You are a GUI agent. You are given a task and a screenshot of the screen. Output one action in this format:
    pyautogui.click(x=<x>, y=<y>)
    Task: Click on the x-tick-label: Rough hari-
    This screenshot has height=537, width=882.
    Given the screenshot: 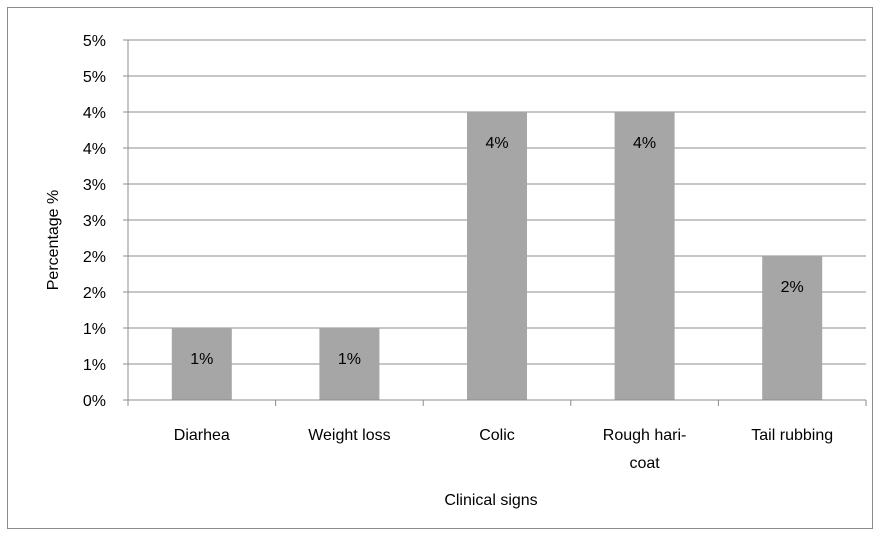 What is the action you would take?
    pyautogui.click(x=645, y=435)
    